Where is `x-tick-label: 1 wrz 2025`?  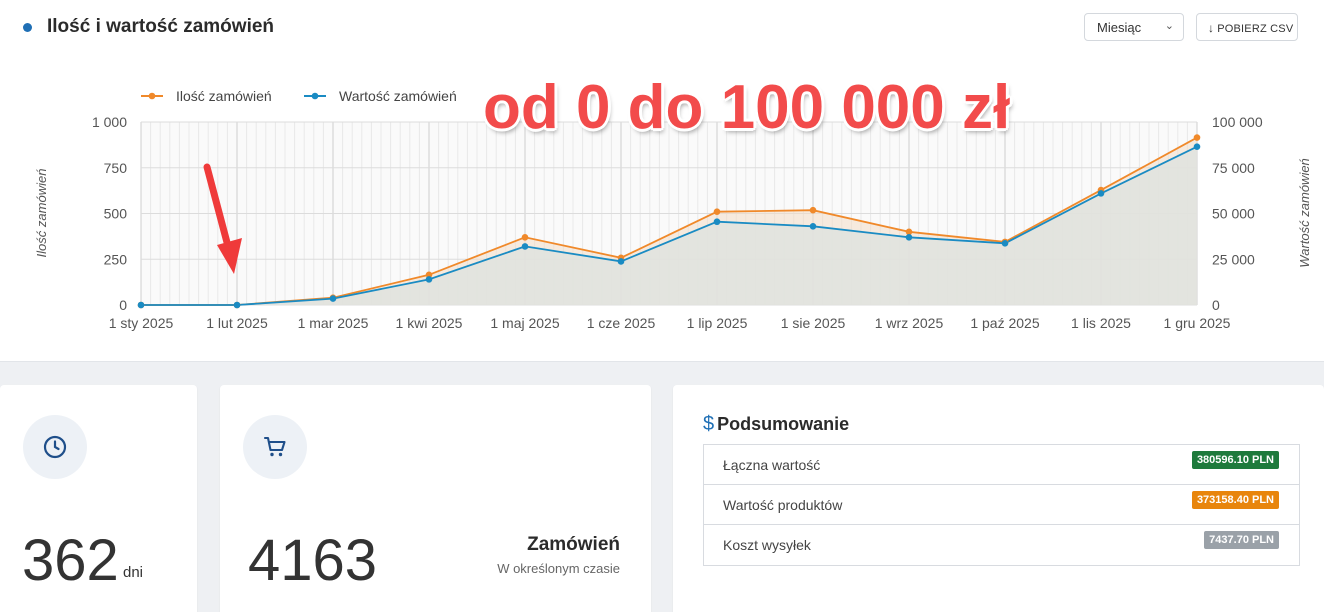
x-tick-label: 1 wrz 2025 is located at coordinates (909, 323).